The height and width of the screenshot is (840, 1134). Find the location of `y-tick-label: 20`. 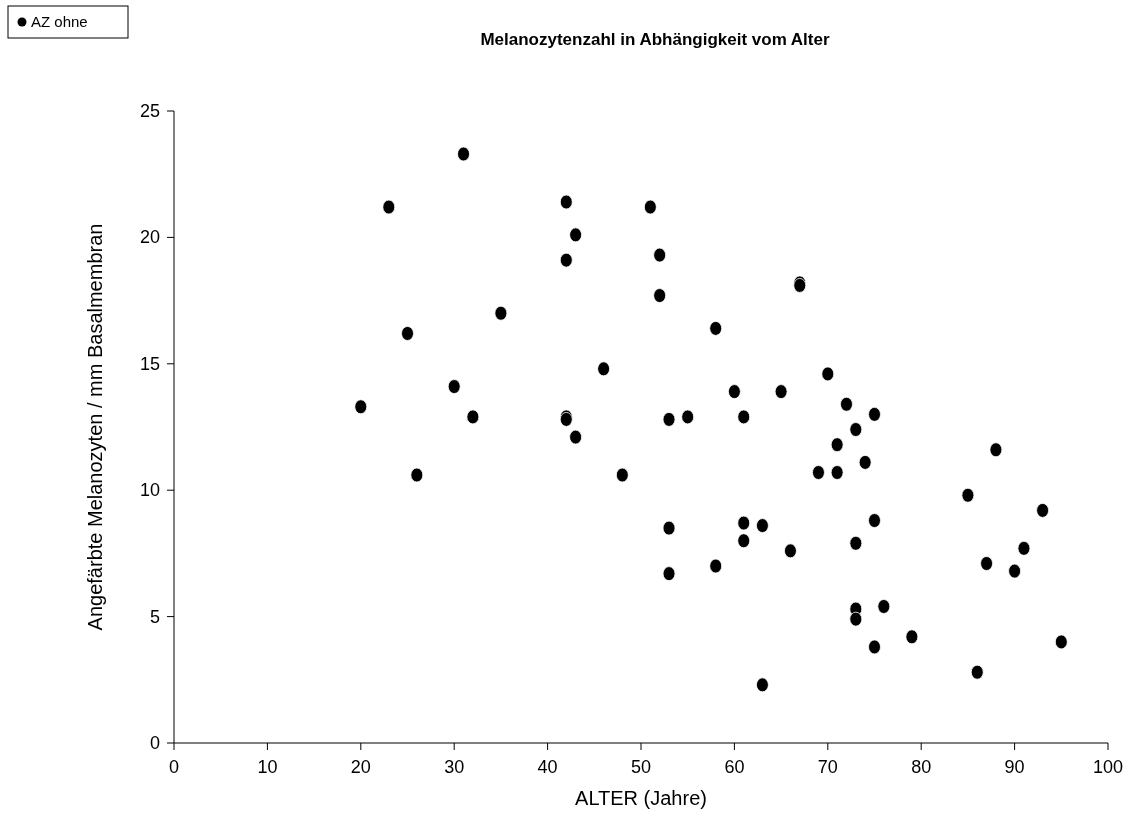

y-tick-label: 20 is located at coordinates (149, 237).